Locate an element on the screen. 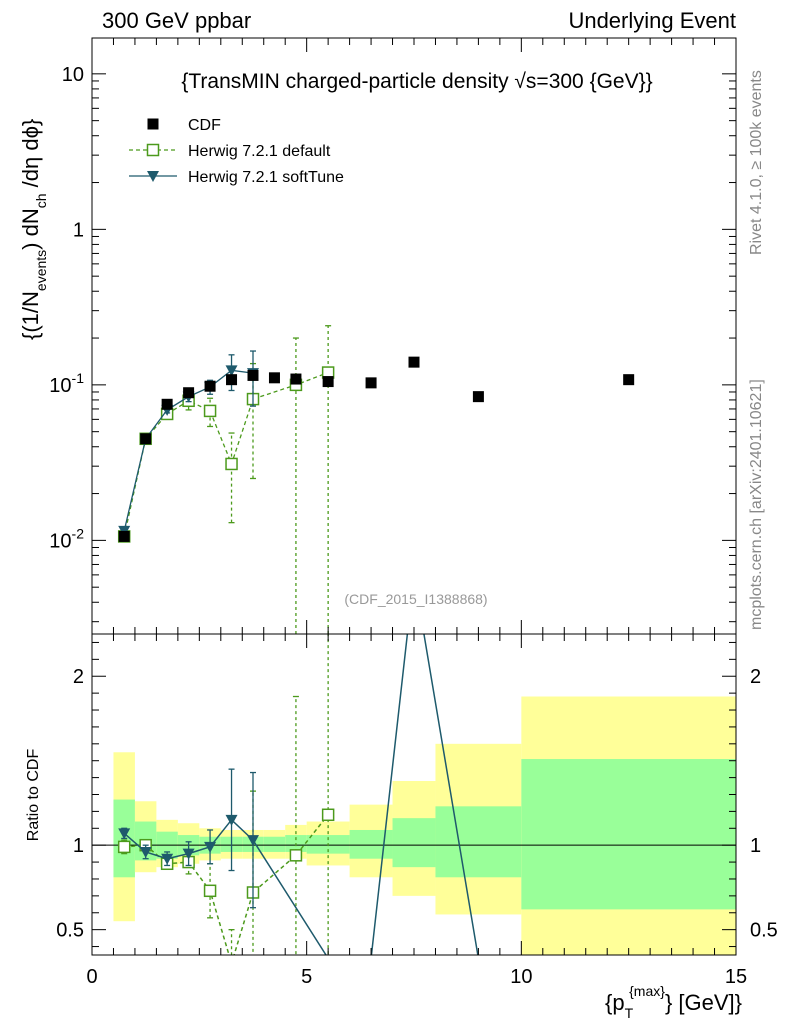 This screenshot has width=786, height=1024. header-left: 300 GeV ppbar is located at coordinates (176, 20).